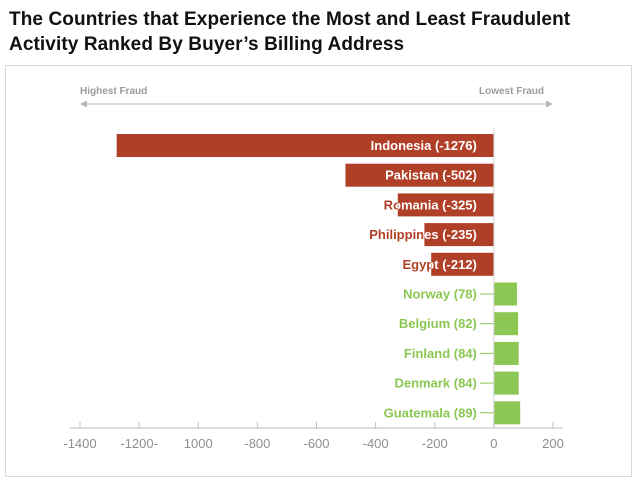 Image resolution: width=640 pixels, height=486 pixels. I want to click on bar-label-indonesia: Indonesia (-1276), so click(424, 145).